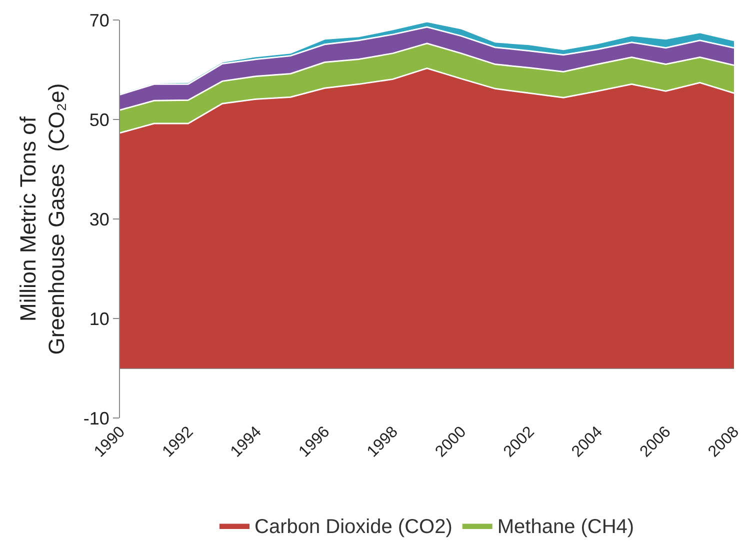 The height and width of the screenshot is (554, 753). Describe the element at coordinates (96, 418) in the screenshot. I see `y-tick-label: -10` at that location.